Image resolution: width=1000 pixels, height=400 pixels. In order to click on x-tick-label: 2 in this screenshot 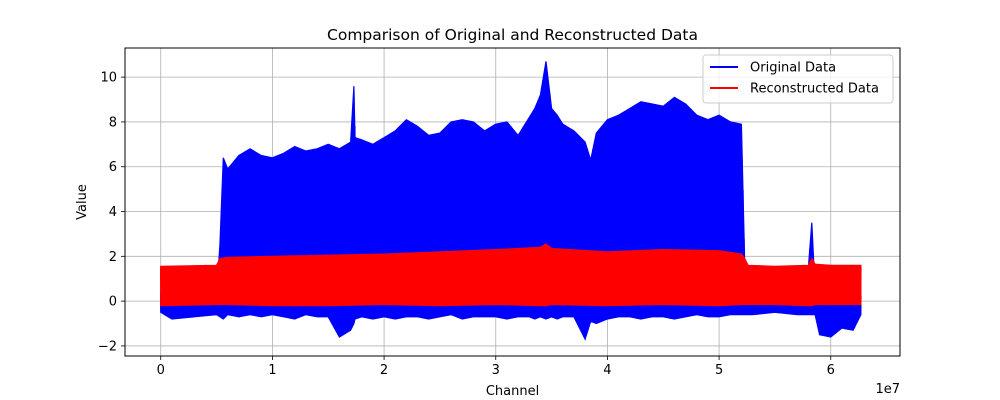, I will do `click(384, 370)`.